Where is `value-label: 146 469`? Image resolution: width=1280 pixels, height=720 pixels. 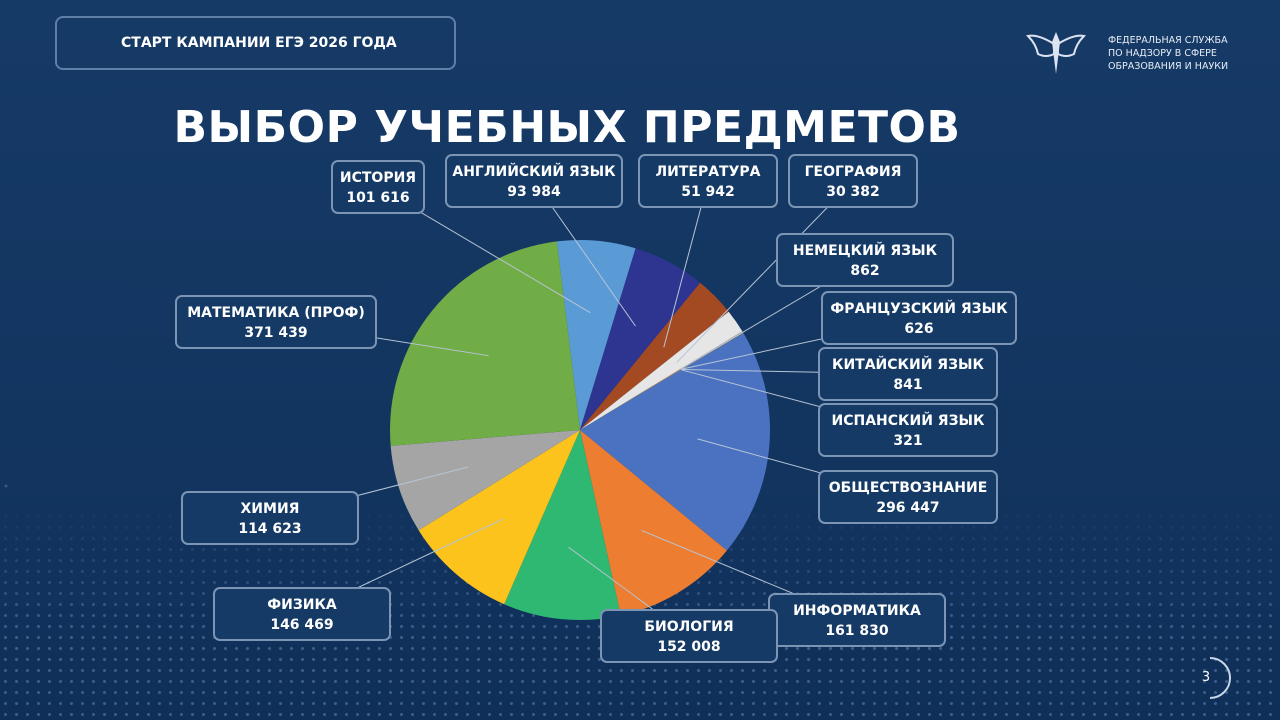
value-label: 146 469 is located at coordinates (301, 625).